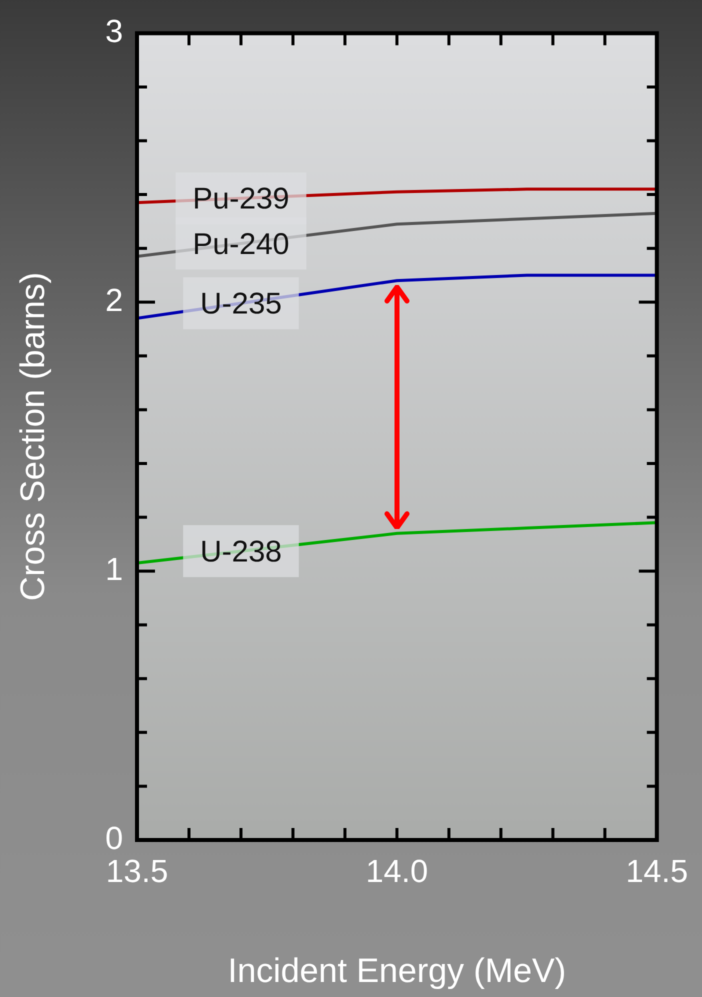  What do you see at coordinates (397, 971) in the screenshot?
I see `x-axis-title: Incident Energy (MeV)` at bounding box center [397, 971].